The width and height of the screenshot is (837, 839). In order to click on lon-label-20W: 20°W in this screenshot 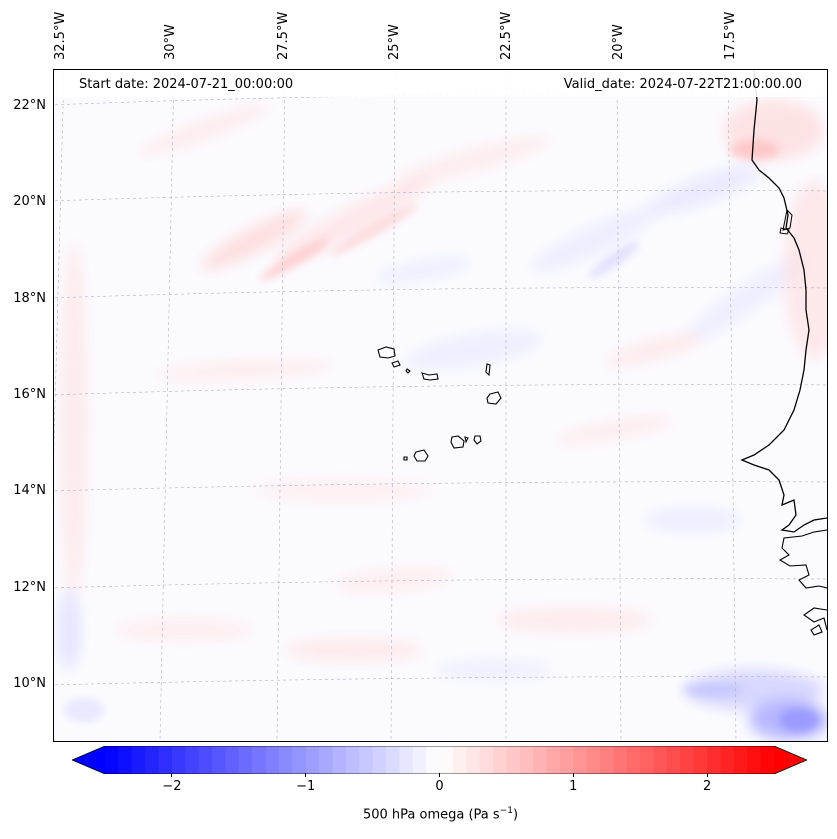, I will do `click(618, 42)`.